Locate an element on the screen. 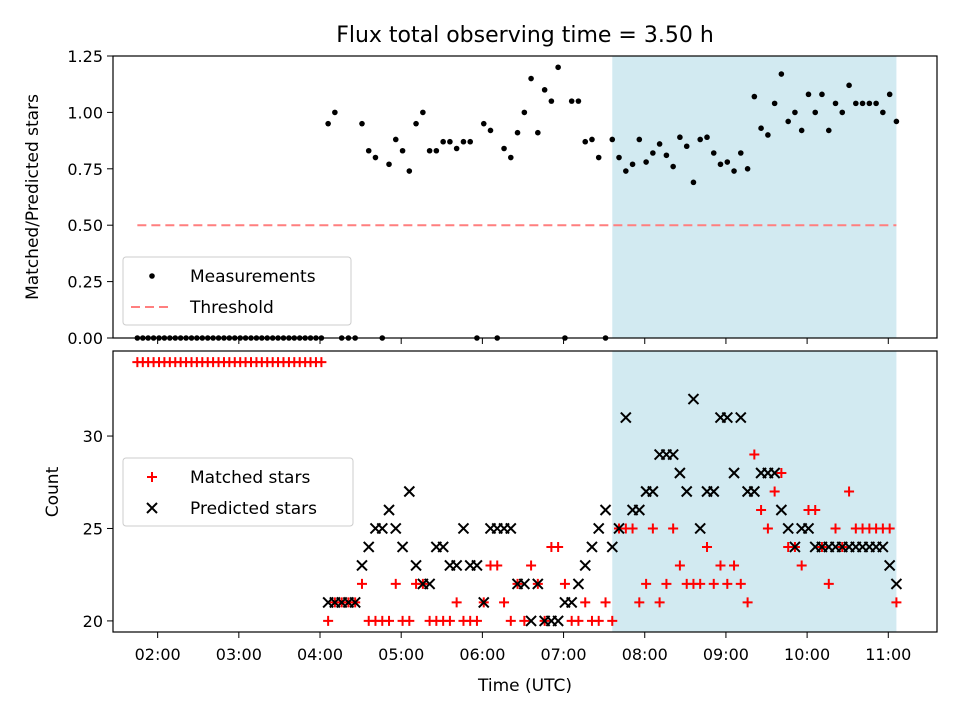 The height and width of the screenshot is (720, 960). bottom-y-tick-label: 30 is located at coordinates (93, 436).